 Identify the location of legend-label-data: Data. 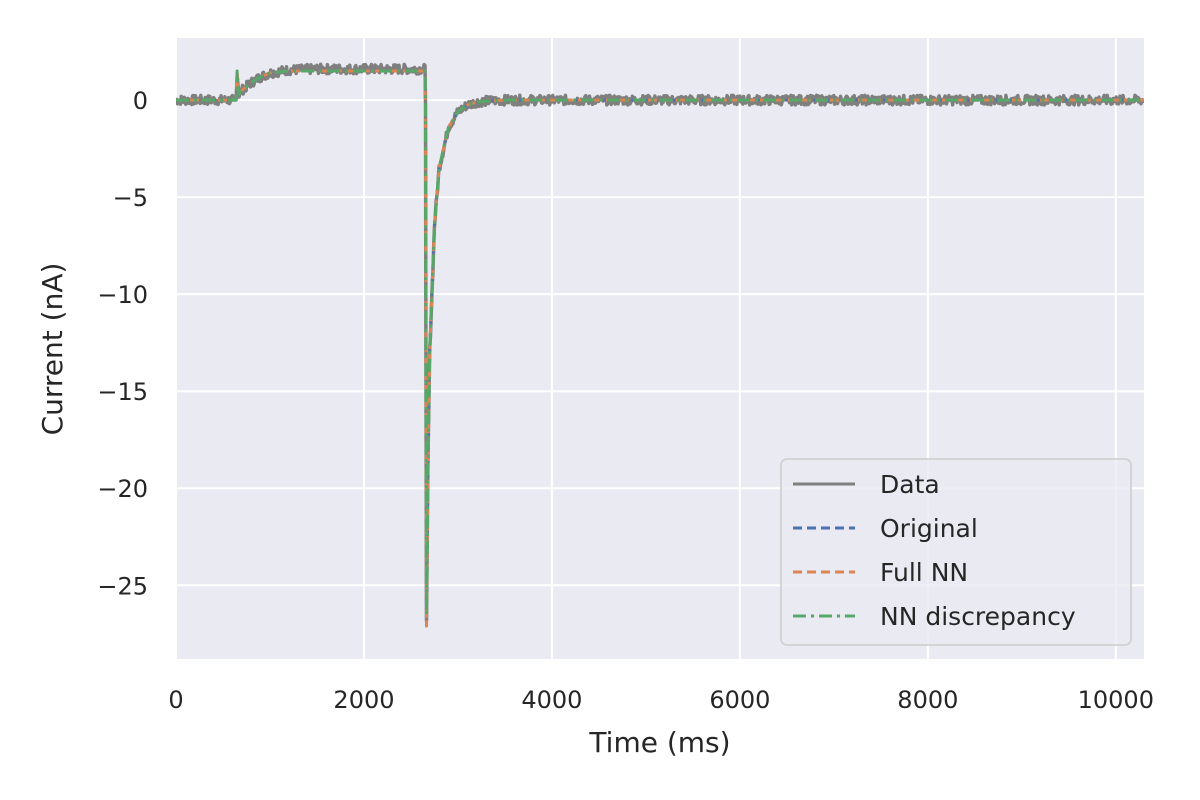
(910, 484).